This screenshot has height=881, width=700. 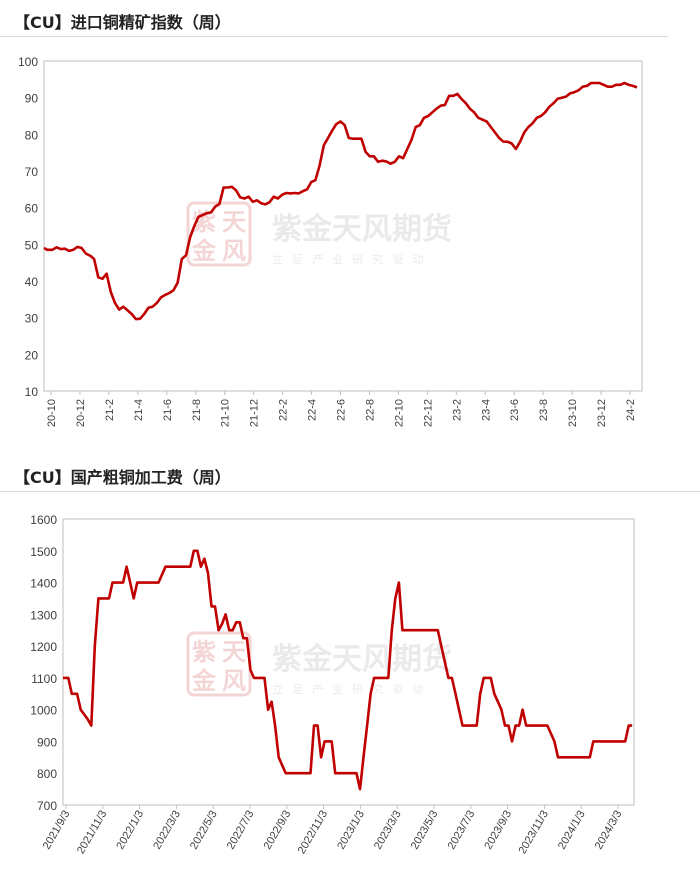 What do you see at coordinates (204, 652) in the screenshot?
I see `watermark-seal-char: 紫` at bounding box center [204, 652].